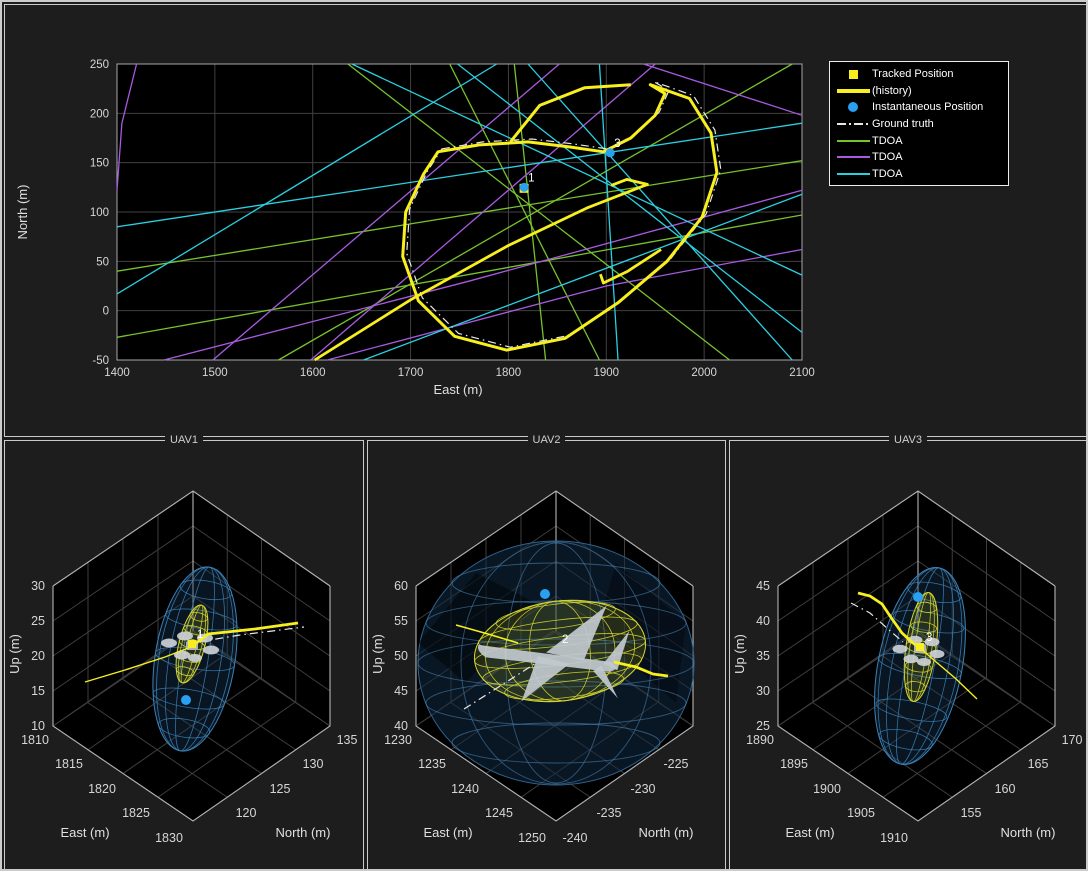  Describe the element at coordinates (246, 813) in the screenshot. I see `north-tick-label: 120` at that location.